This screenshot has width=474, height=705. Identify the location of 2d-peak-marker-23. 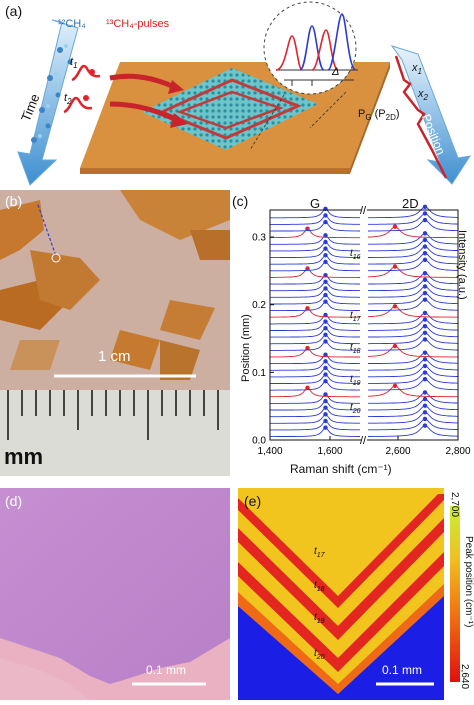
(425, 273).